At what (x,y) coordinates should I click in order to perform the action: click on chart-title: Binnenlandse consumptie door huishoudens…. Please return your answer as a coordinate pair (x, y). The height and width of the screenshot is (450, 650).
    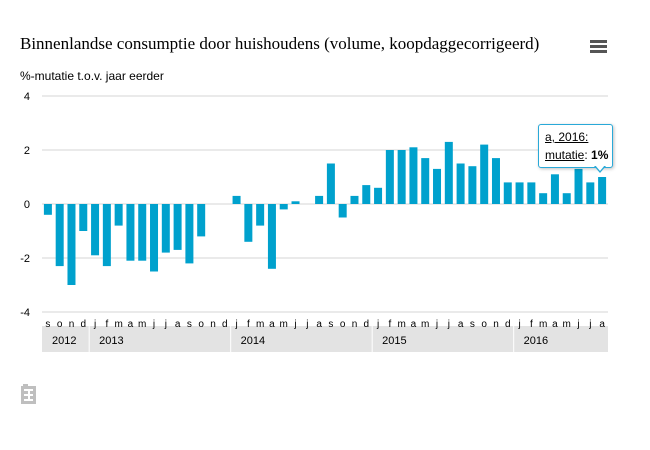
    Looking at the image, I should click on (280, 43).